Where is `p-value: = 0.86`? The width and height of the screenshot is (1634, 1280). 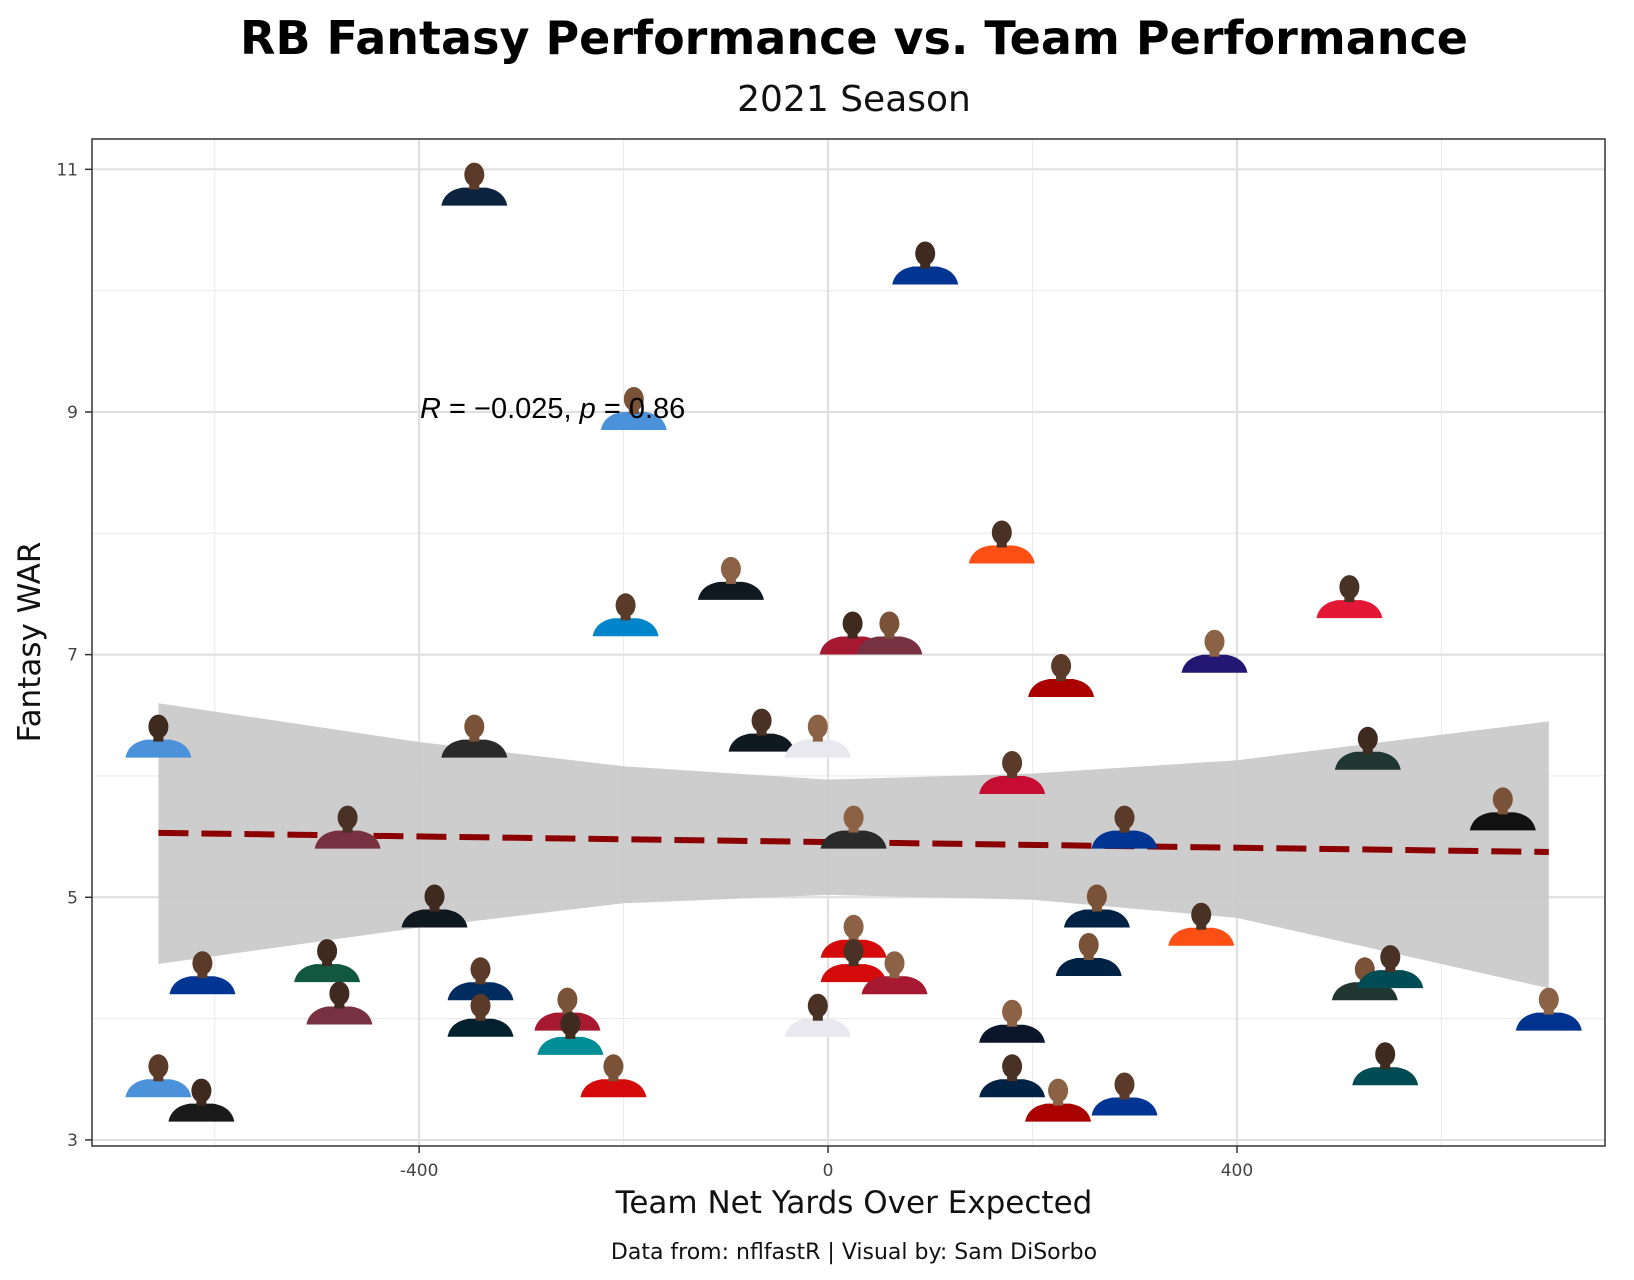
p-value: = 0.86 is located at coordinates (641, 409).